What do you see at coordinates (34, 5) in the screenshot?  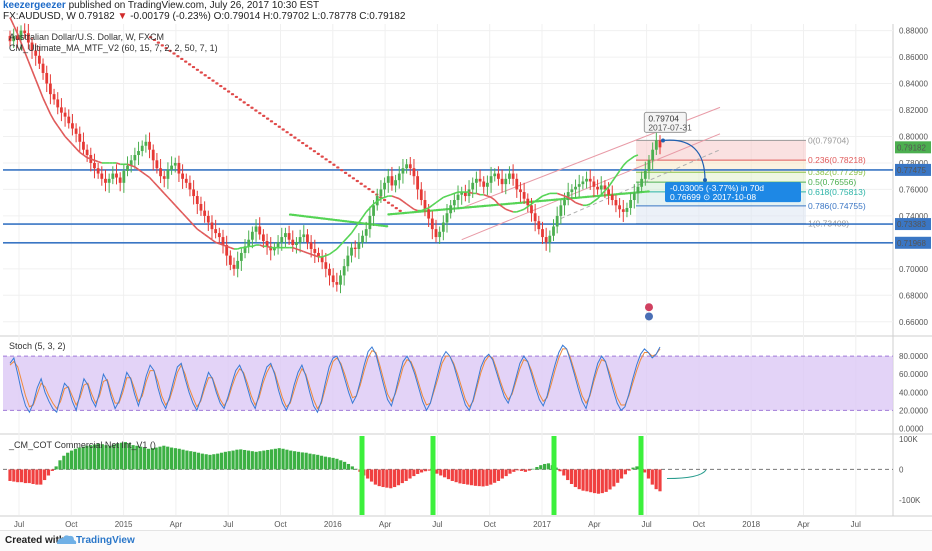 I see `author-link: keezergeezer` at bounding box center [34, 5].